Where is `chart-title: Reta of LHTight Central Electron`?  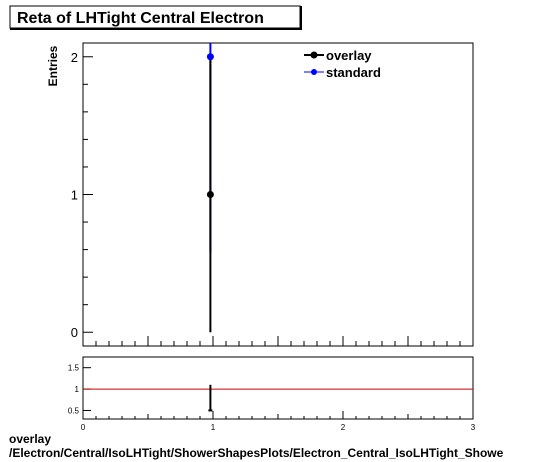 chart-title: Reta of LHTight Central Electron is located at coordinates (140, 18).